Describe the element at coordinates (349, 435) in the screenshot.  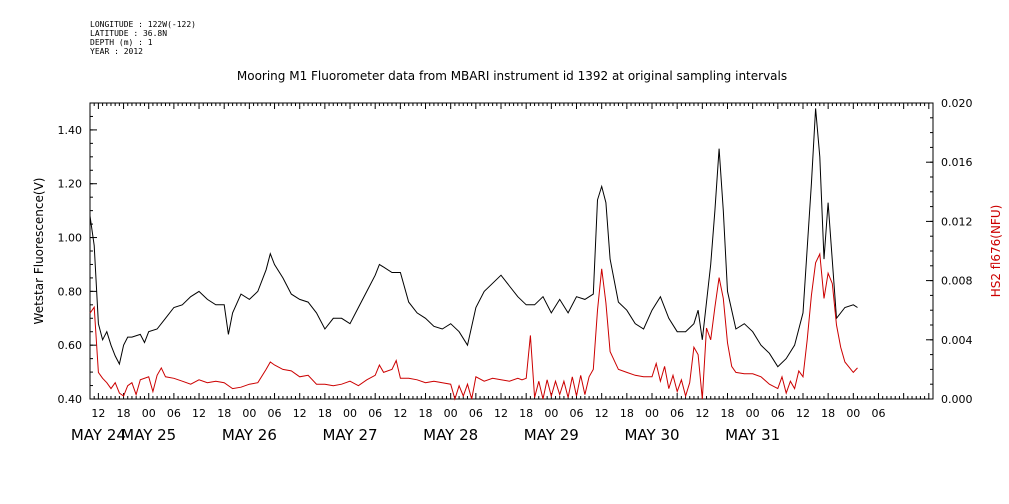
I see `x-day-label: MAY 27` at that location.